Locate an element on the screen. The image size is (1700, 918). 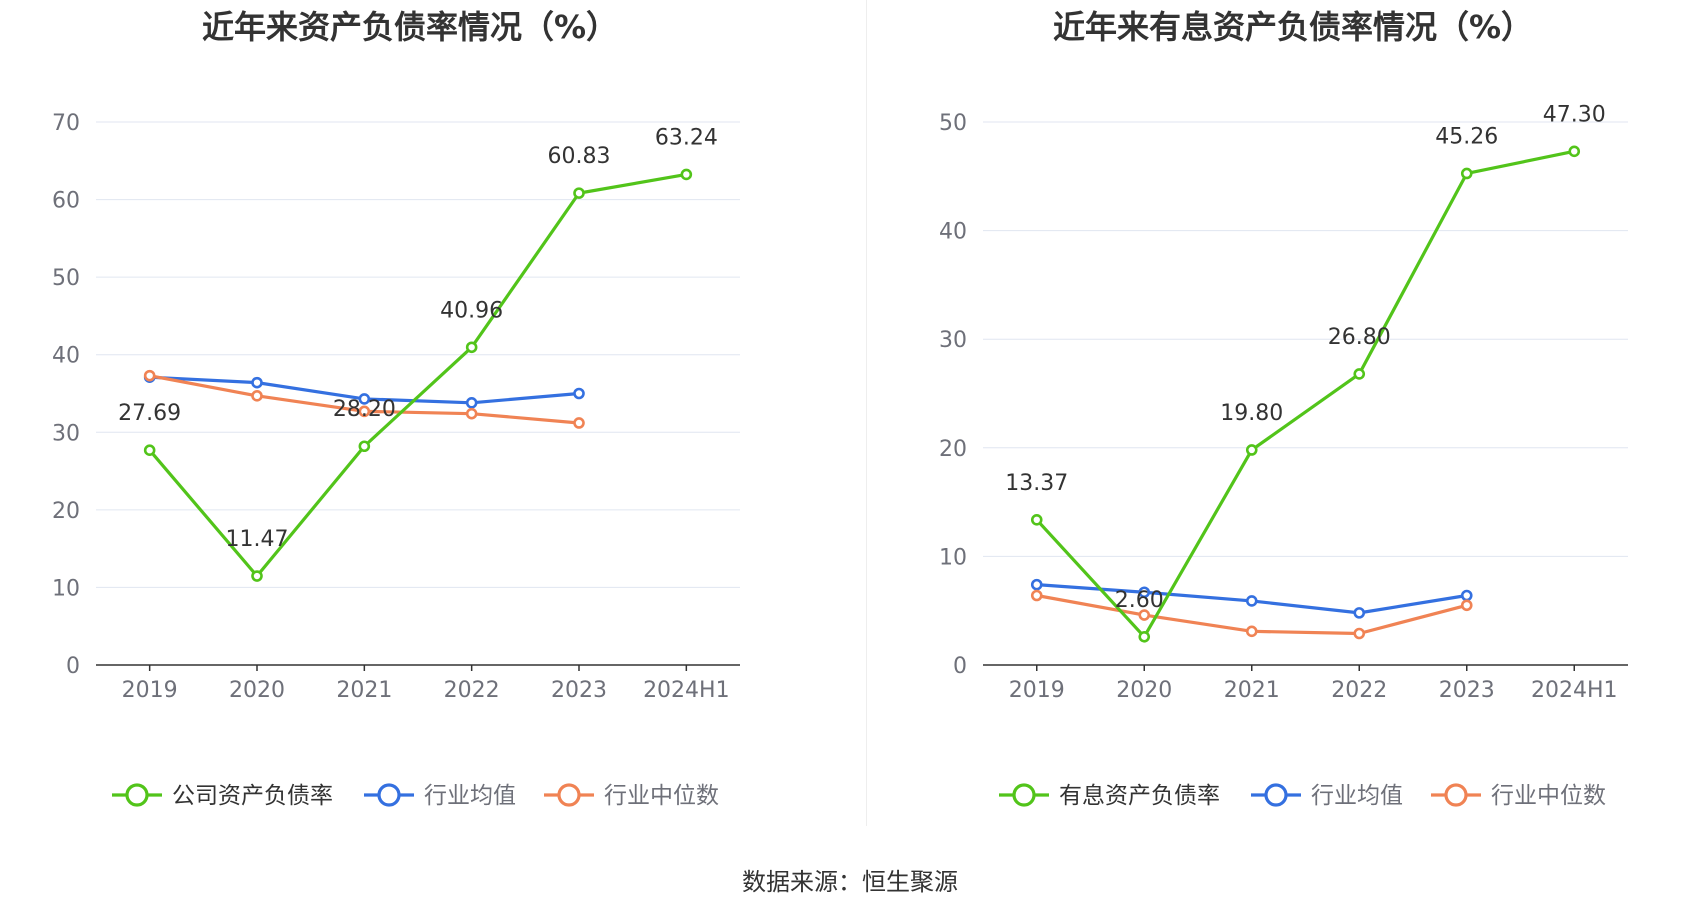
data-label: 60.83 is located at coordinates (579, 156).